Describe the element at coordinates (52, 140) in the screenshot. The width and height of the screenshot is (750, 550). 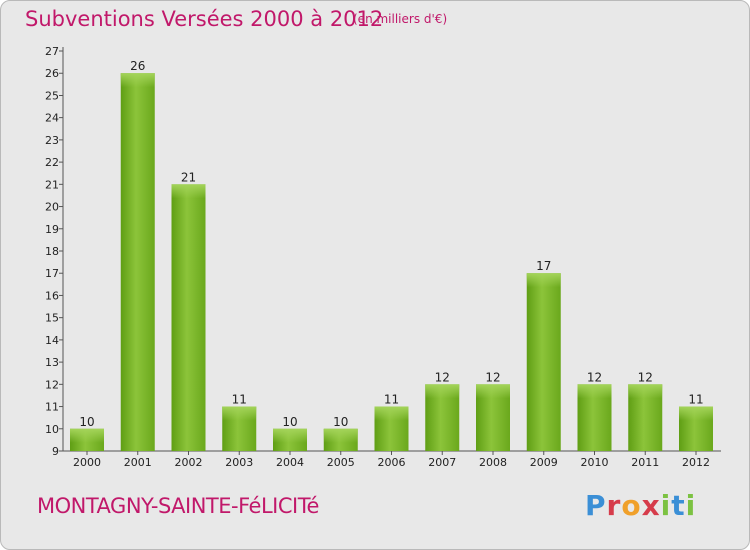
I see `y-tick-label: 23` at that location.